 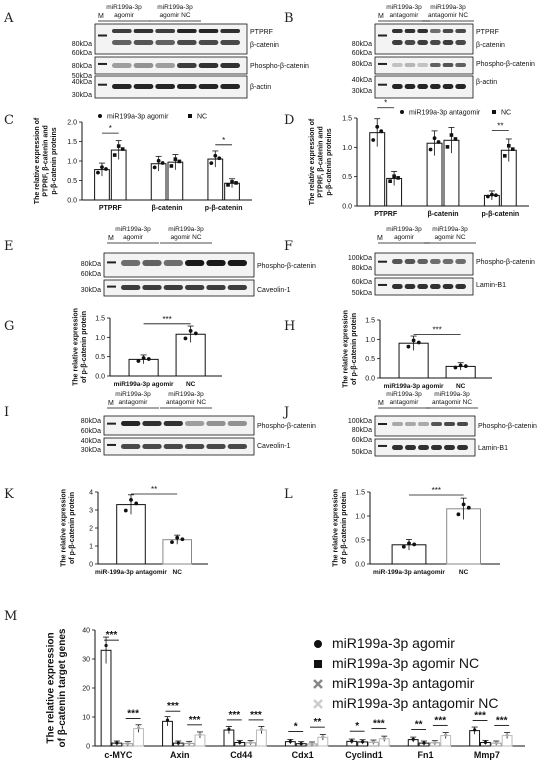 What do you see at coordinates (100, 319) in the screenshot?
I see `y-tick-label-G: 1.5` at bounding box center [100, 319].